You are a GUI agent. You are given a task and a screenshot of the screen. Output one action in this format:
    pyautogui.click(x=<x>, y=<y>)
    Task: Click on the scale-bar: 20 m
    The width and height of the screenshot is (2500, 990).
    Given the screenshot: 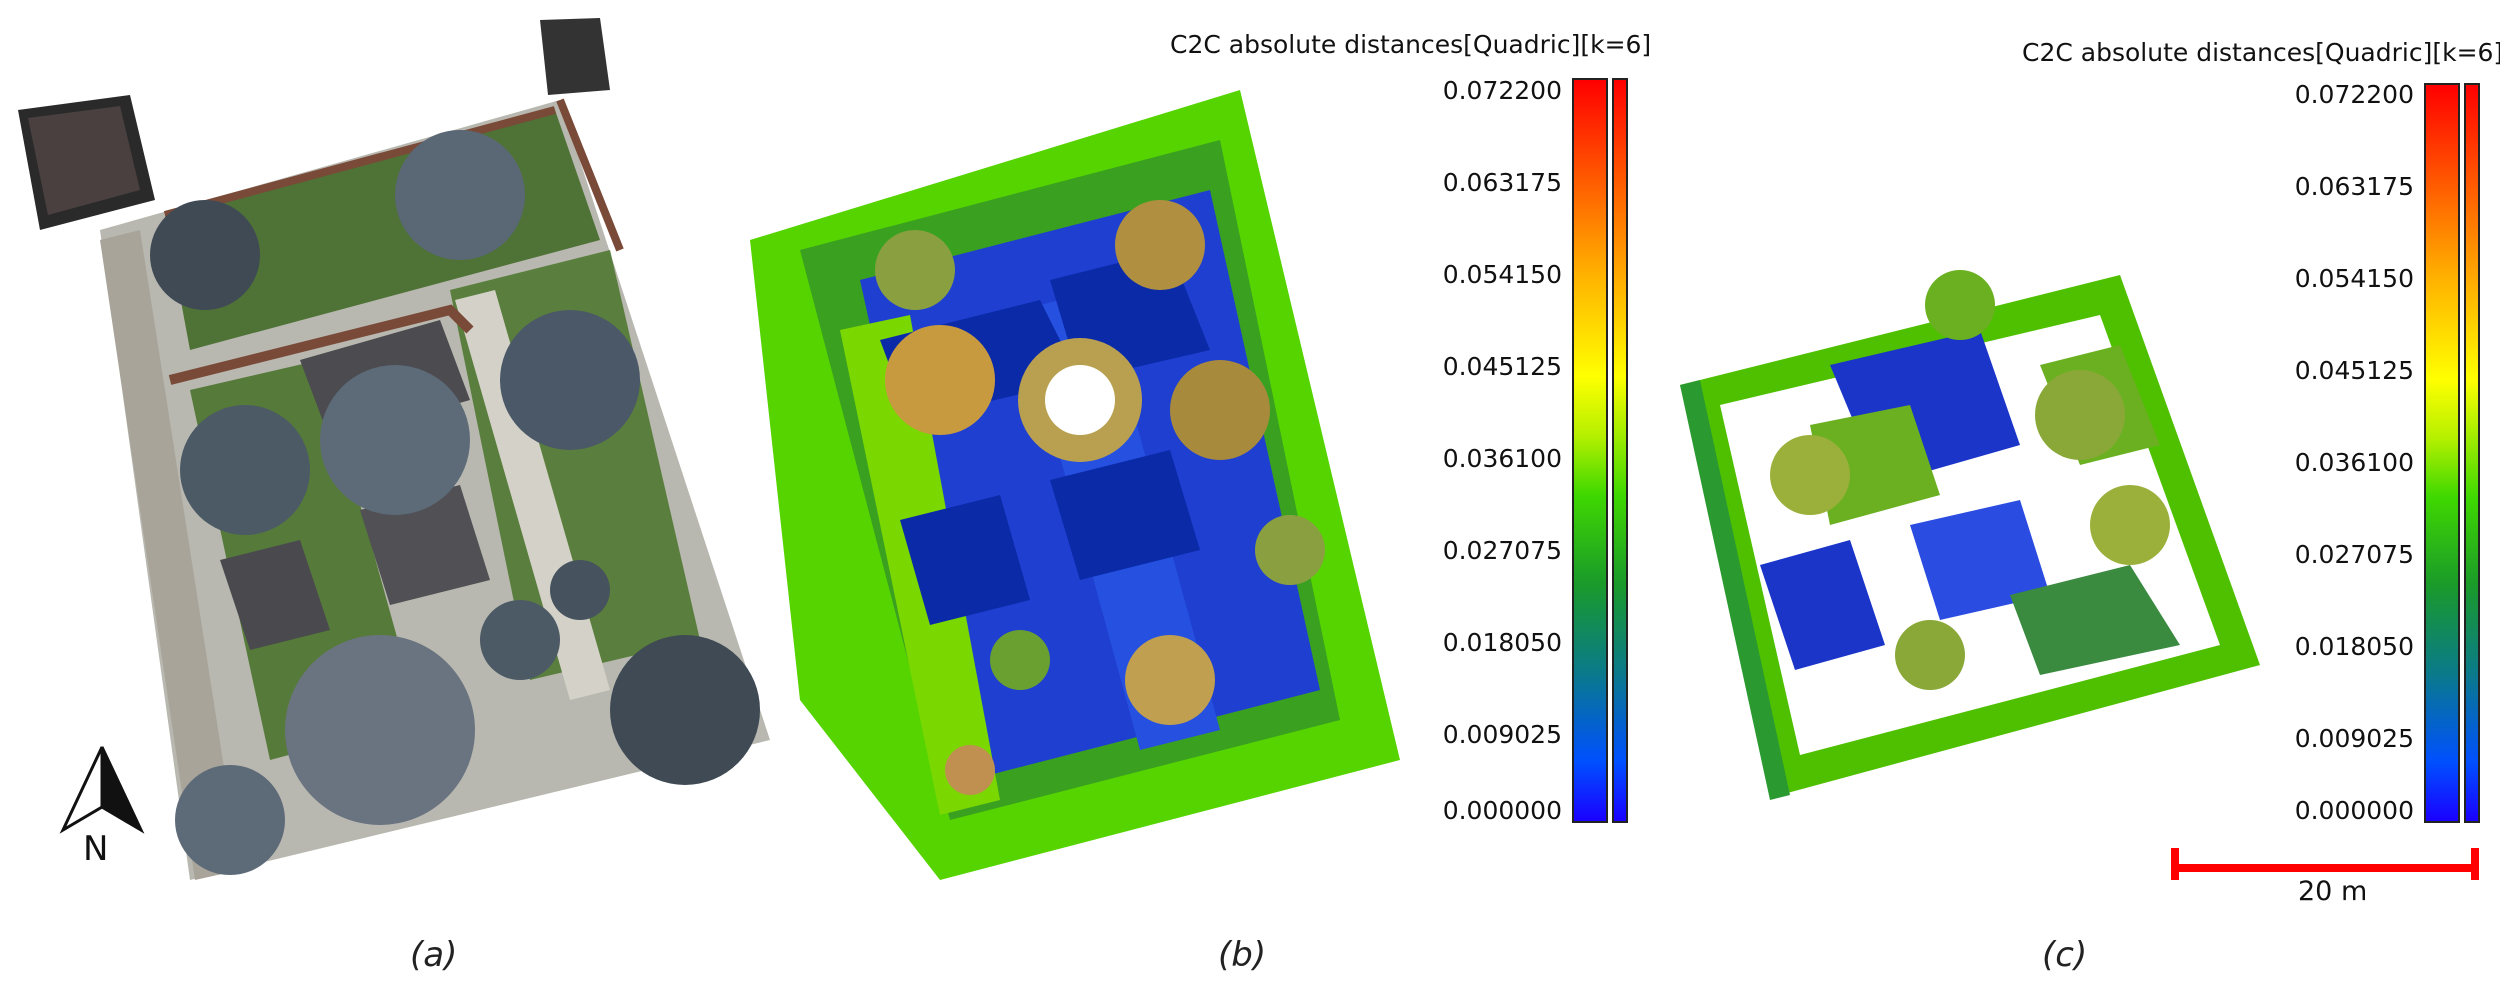 What is the action you would take?
    pyautogui.click(x=2325, y=875)
    